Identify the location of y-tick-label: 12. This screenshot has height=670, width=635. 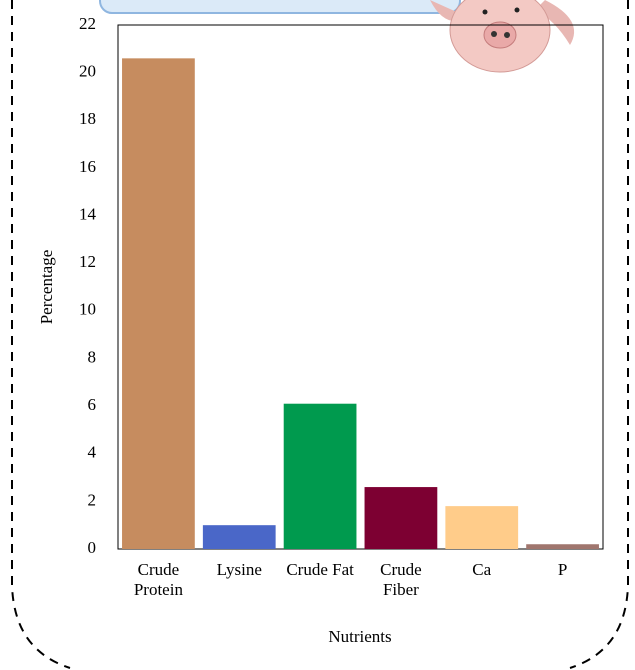
(87, 261).